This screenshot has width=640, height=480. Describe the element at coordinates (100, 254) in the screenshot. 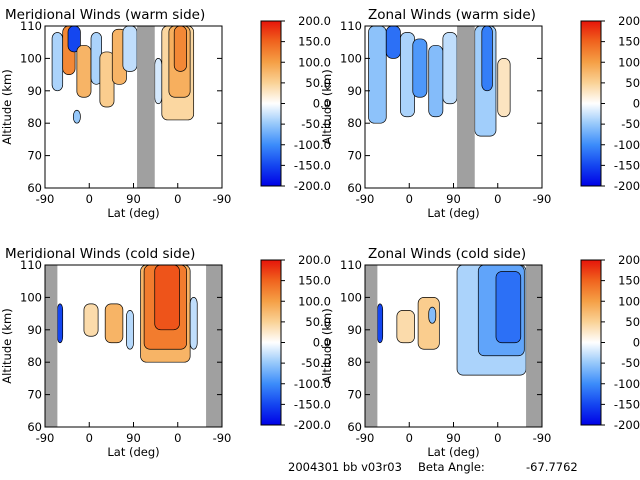

I see `chart-title: Meridional Winds (cold side)` at that location.